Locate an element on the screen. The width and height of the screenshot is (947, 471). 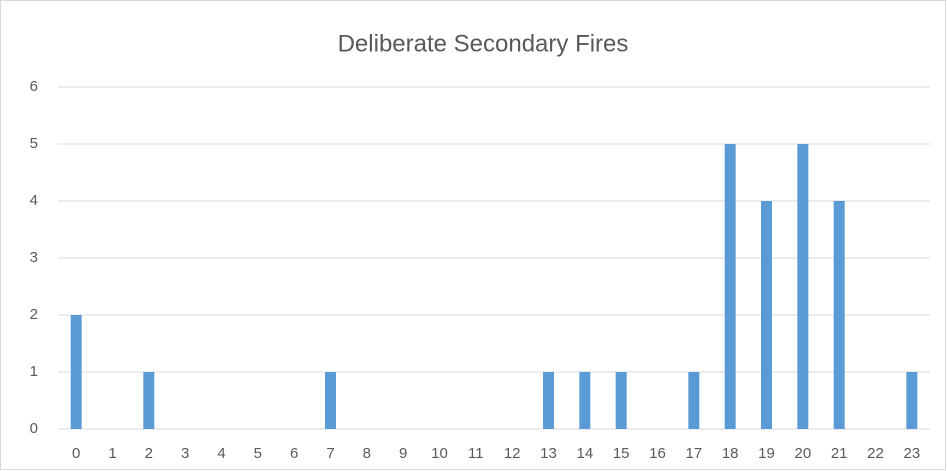
x-tick-label: 4 is located at coordinates (221, 453).